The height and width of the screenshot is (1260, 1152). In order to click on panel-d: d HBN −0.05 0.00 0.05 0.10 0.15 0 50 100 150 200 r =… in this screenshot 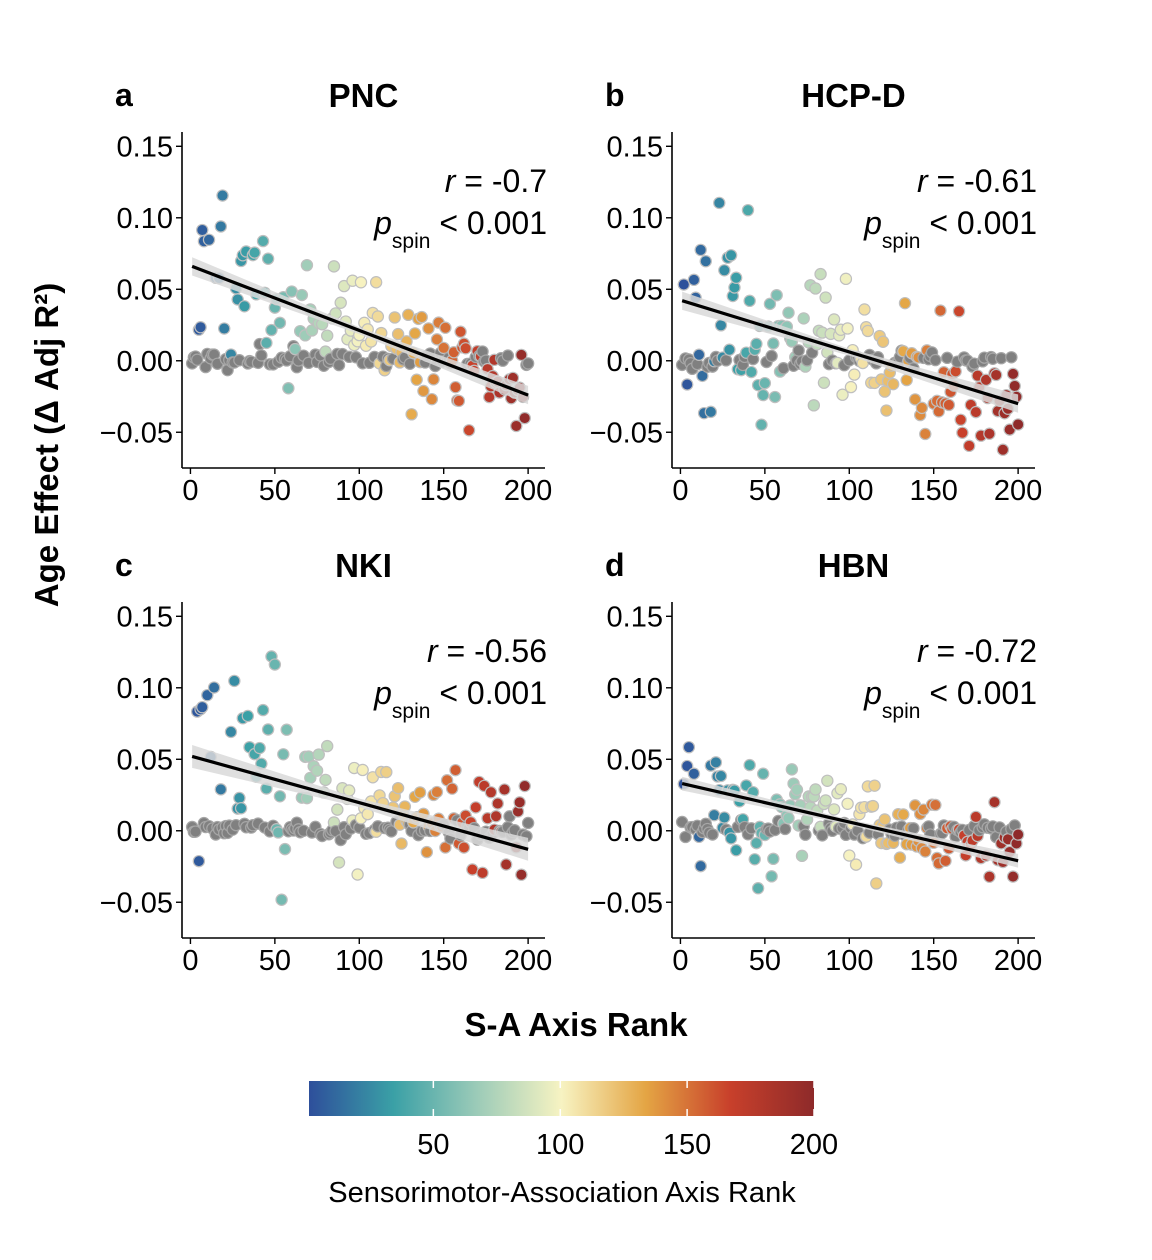, I will do `click(816, 762)`.